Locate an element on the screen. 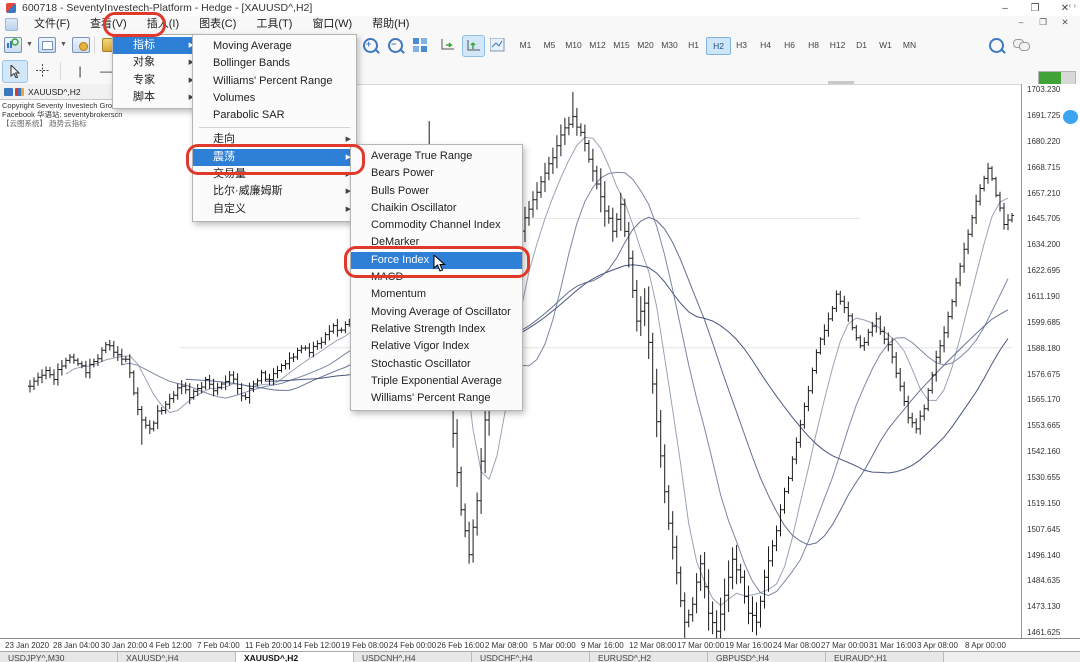 The image size is (1080, 662). menu-item-parabolic-sar: Parabolic SAR is located at coordinates (249, 115).